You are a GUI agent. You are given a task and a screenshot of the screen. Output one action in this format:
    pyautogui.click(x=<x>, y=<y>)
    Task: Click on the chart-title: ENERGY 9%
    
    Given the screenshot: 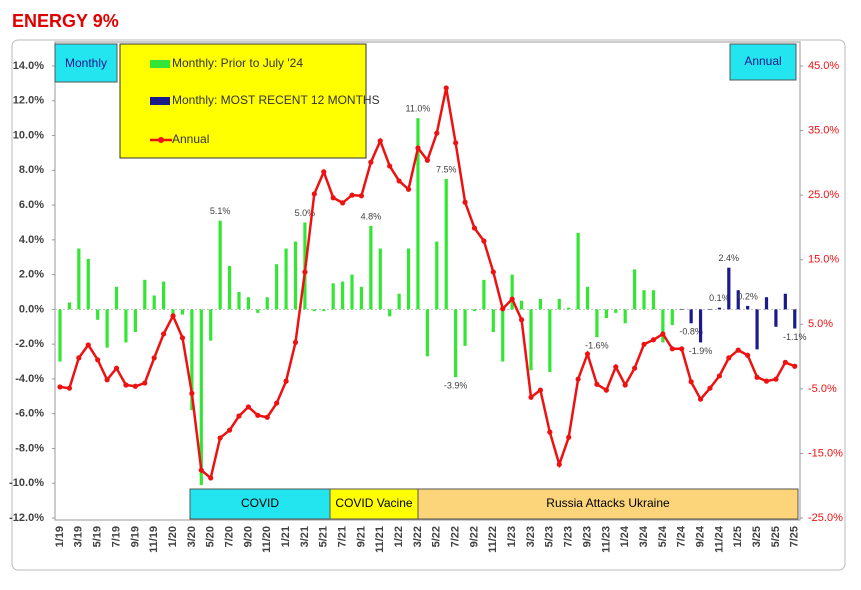 What is the action you would take?
    pyautogui.click(x=65, y=21)
    